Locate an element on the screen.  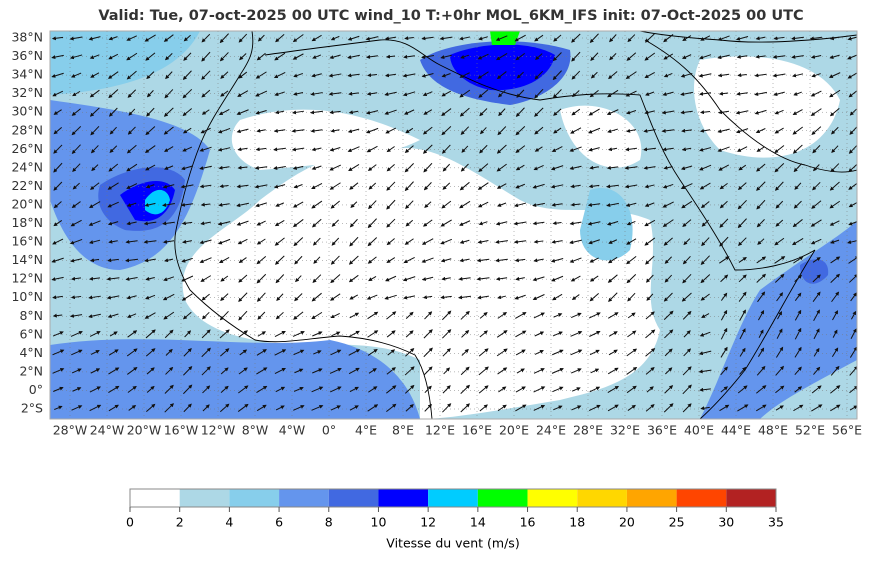
lon-label: 52°E is located at coordinates (810, 430).